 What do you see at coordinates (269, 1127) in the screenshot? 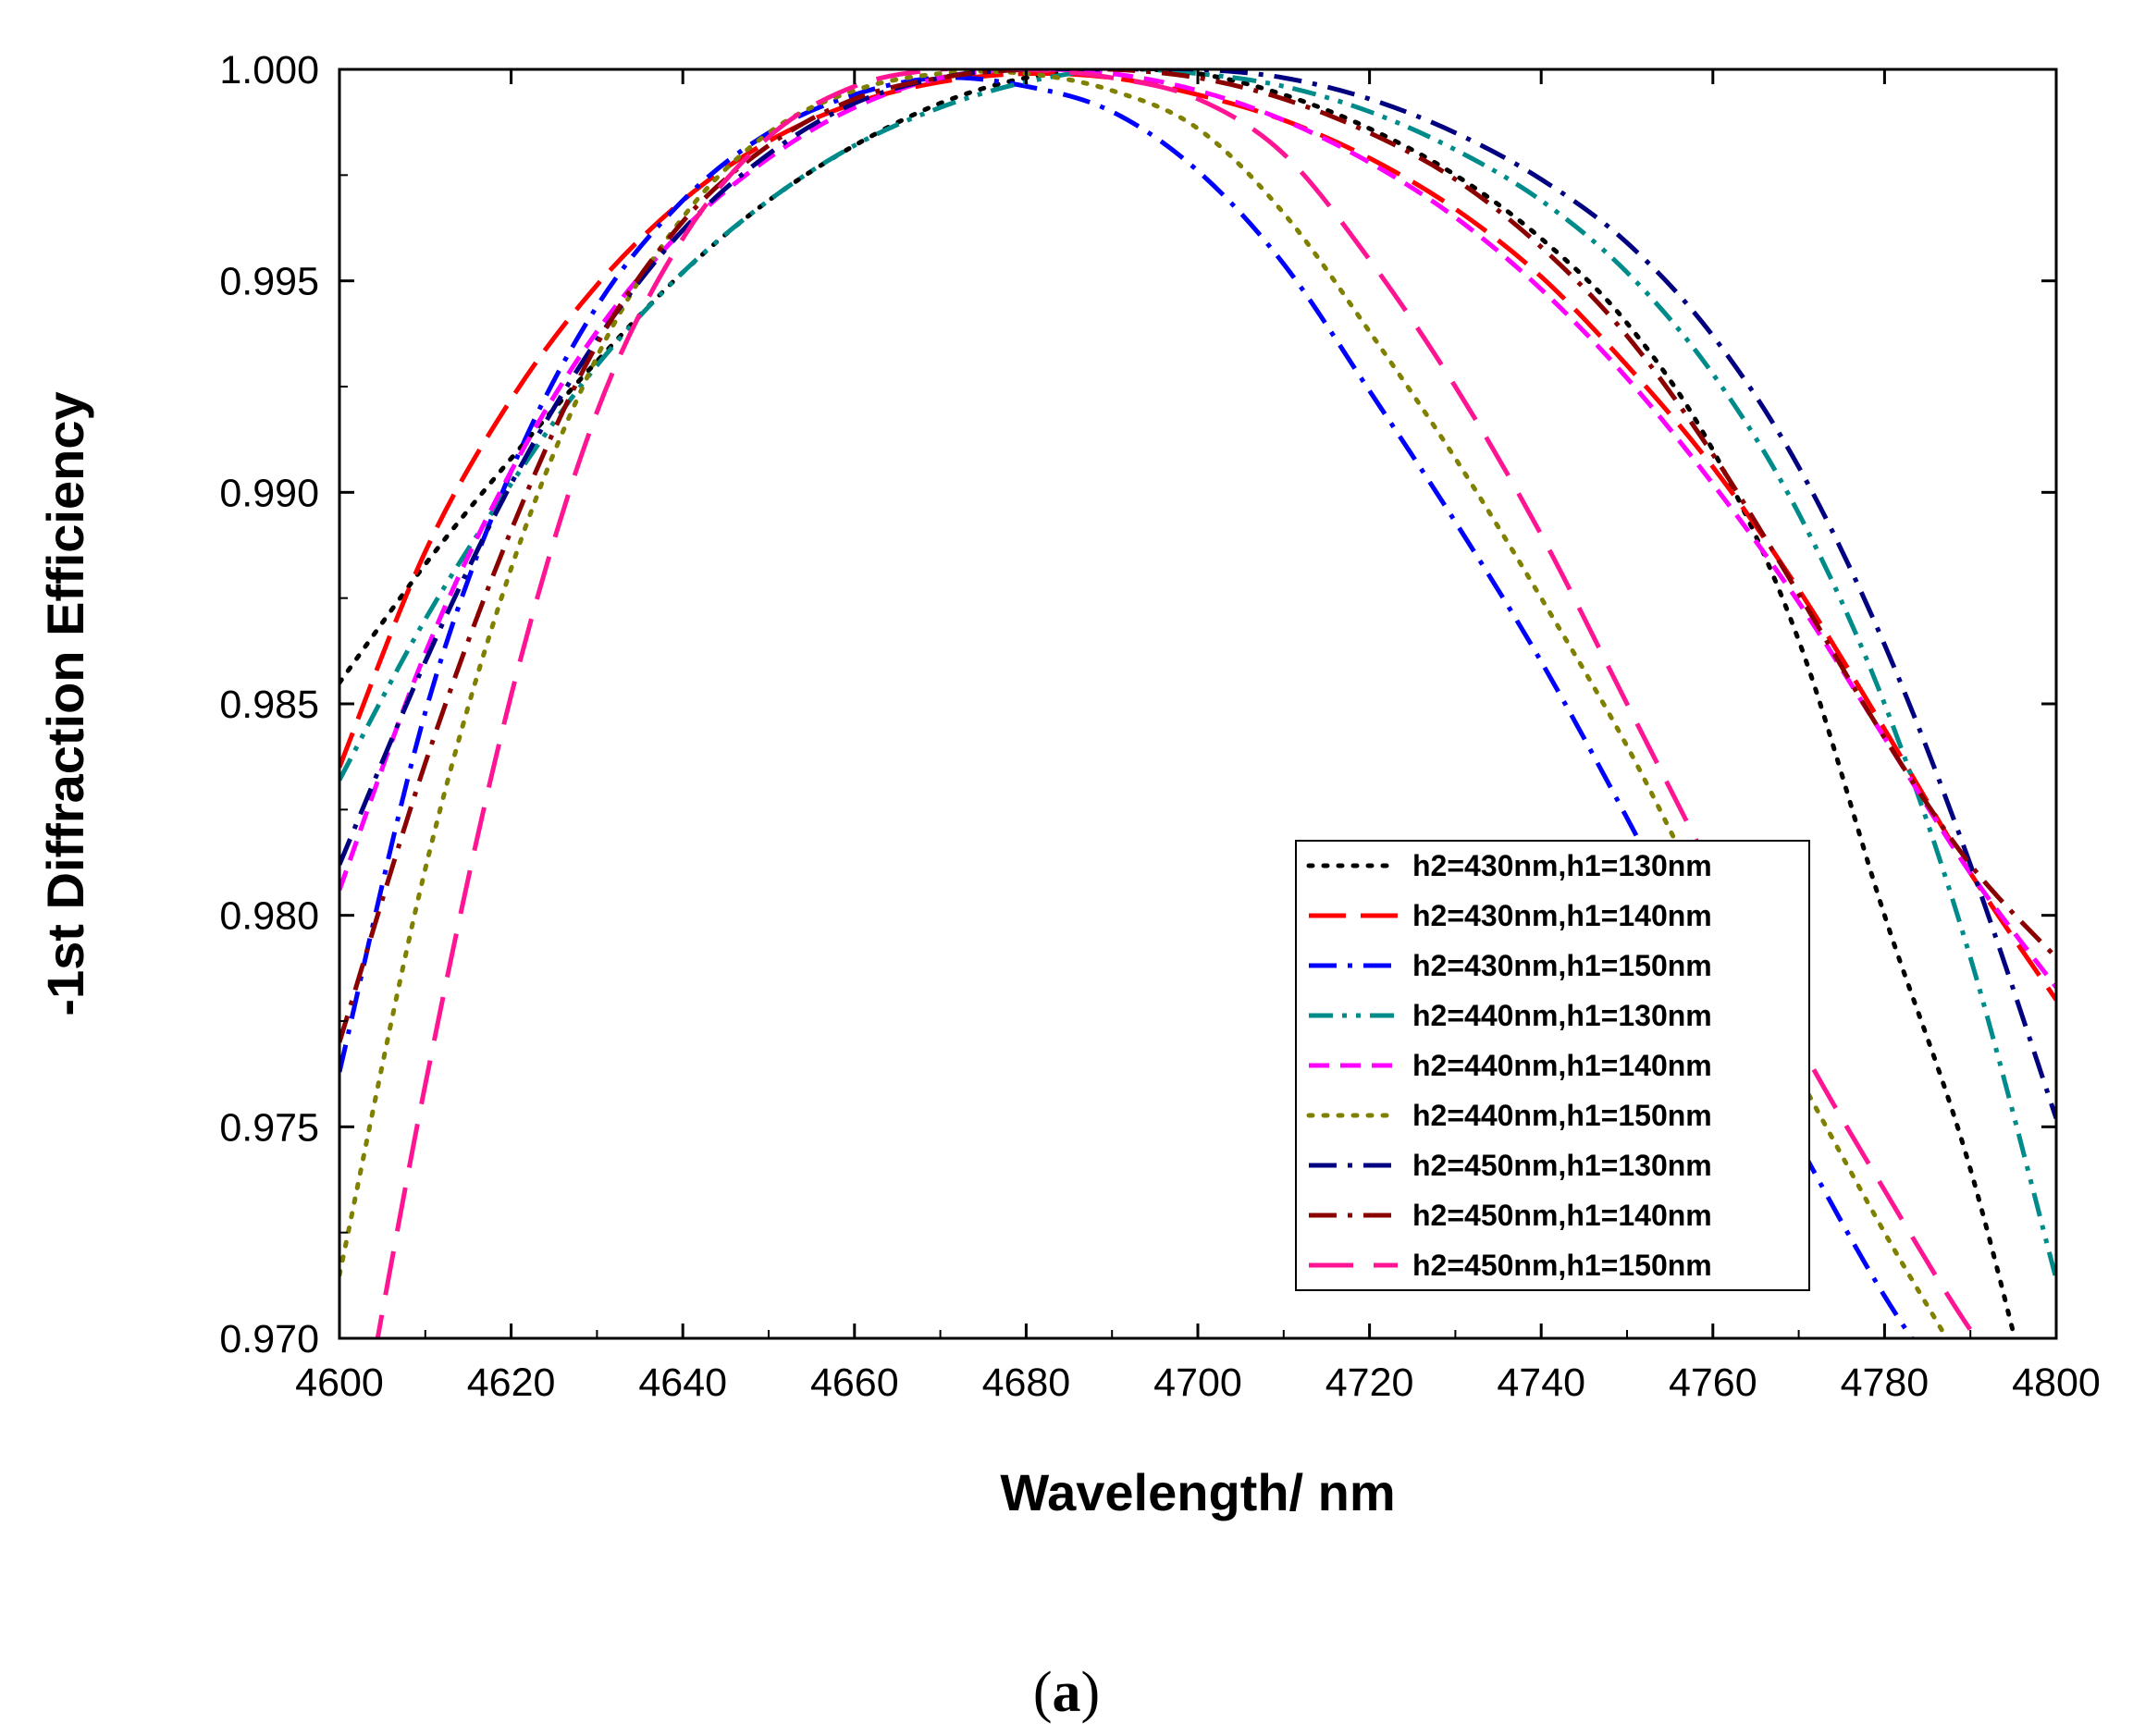
I see `y-tick-label: 0.975` at bounding box center [269, 1127].